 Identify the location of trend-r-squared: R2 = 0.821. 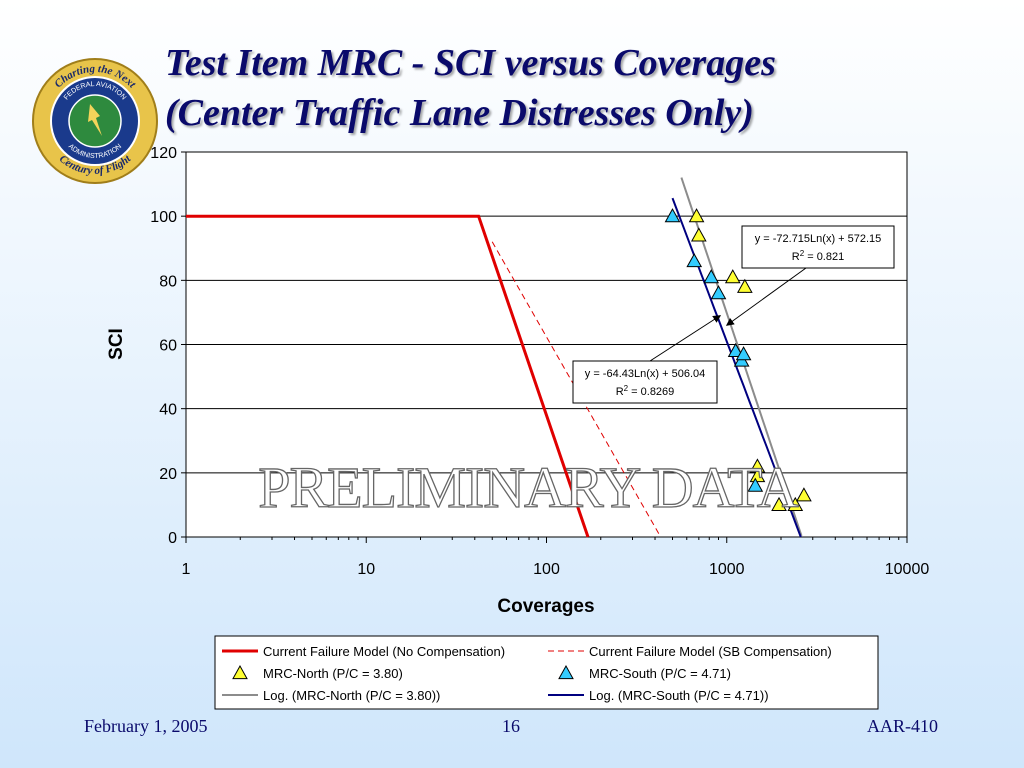
(818, 256).